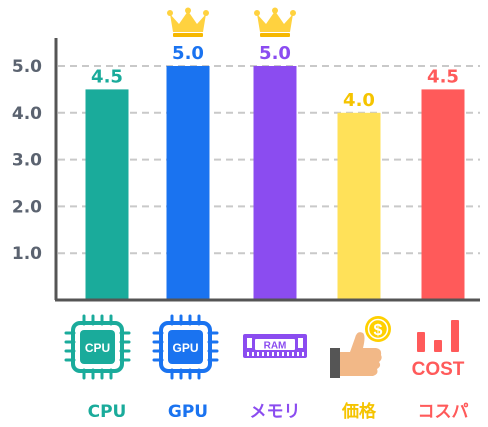  What do you see at coordinates (27, 114) in the screenshot?
I see `y-tick-label: 4.0` at bounding box center [27, 114].